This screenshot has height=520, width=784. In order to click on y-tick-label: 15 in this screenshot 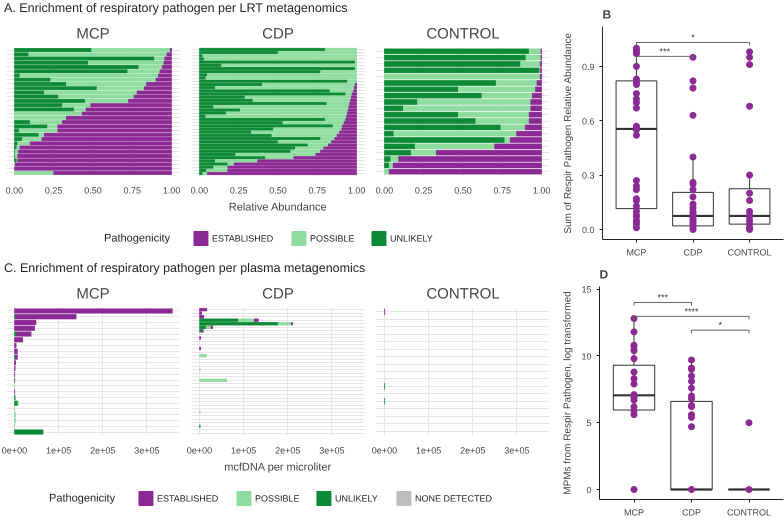, I will do `click(586, 289)`.